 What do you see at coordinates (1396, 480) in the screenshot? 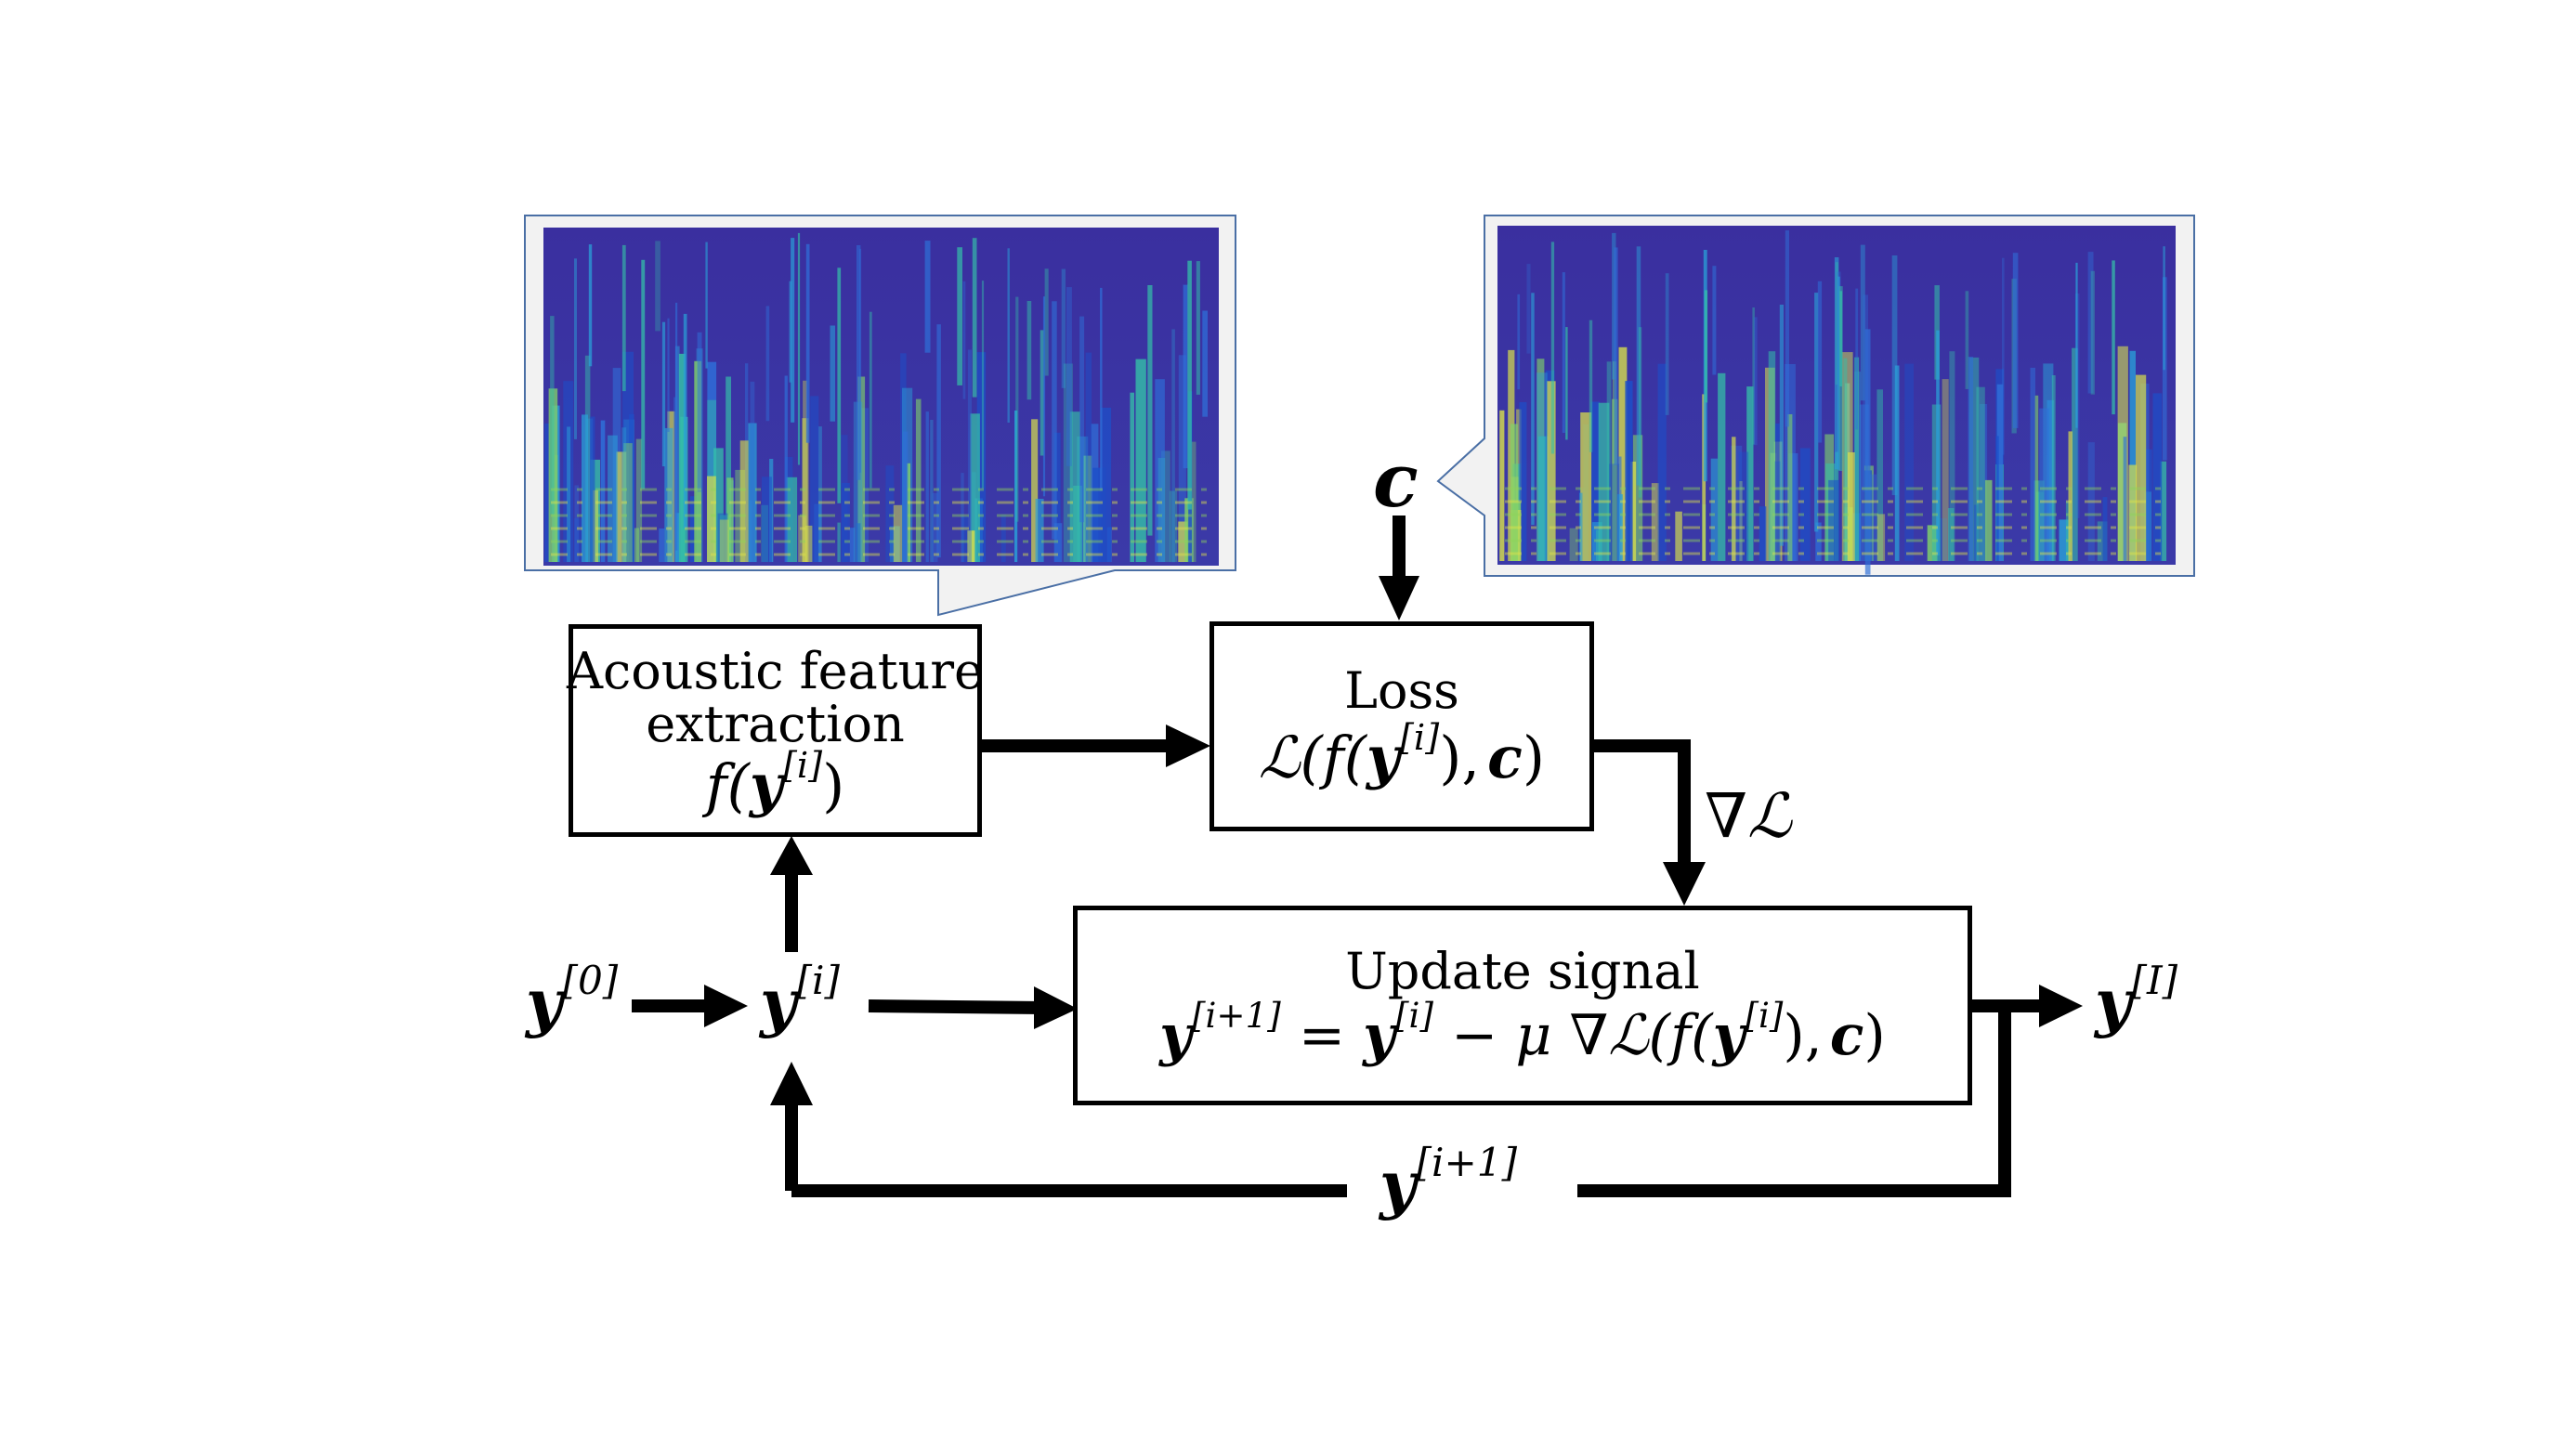
I see `label-c: c` at bounding box center [1396, 480].